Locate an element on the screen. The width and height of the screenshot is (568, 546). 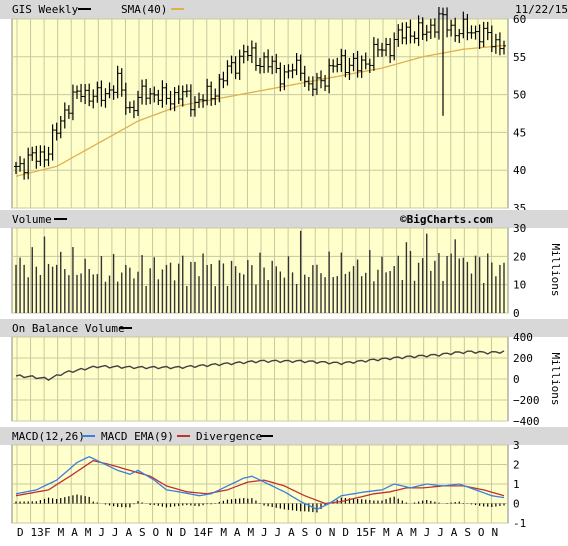
macd-header-bar is located at coordinates (284, 436).